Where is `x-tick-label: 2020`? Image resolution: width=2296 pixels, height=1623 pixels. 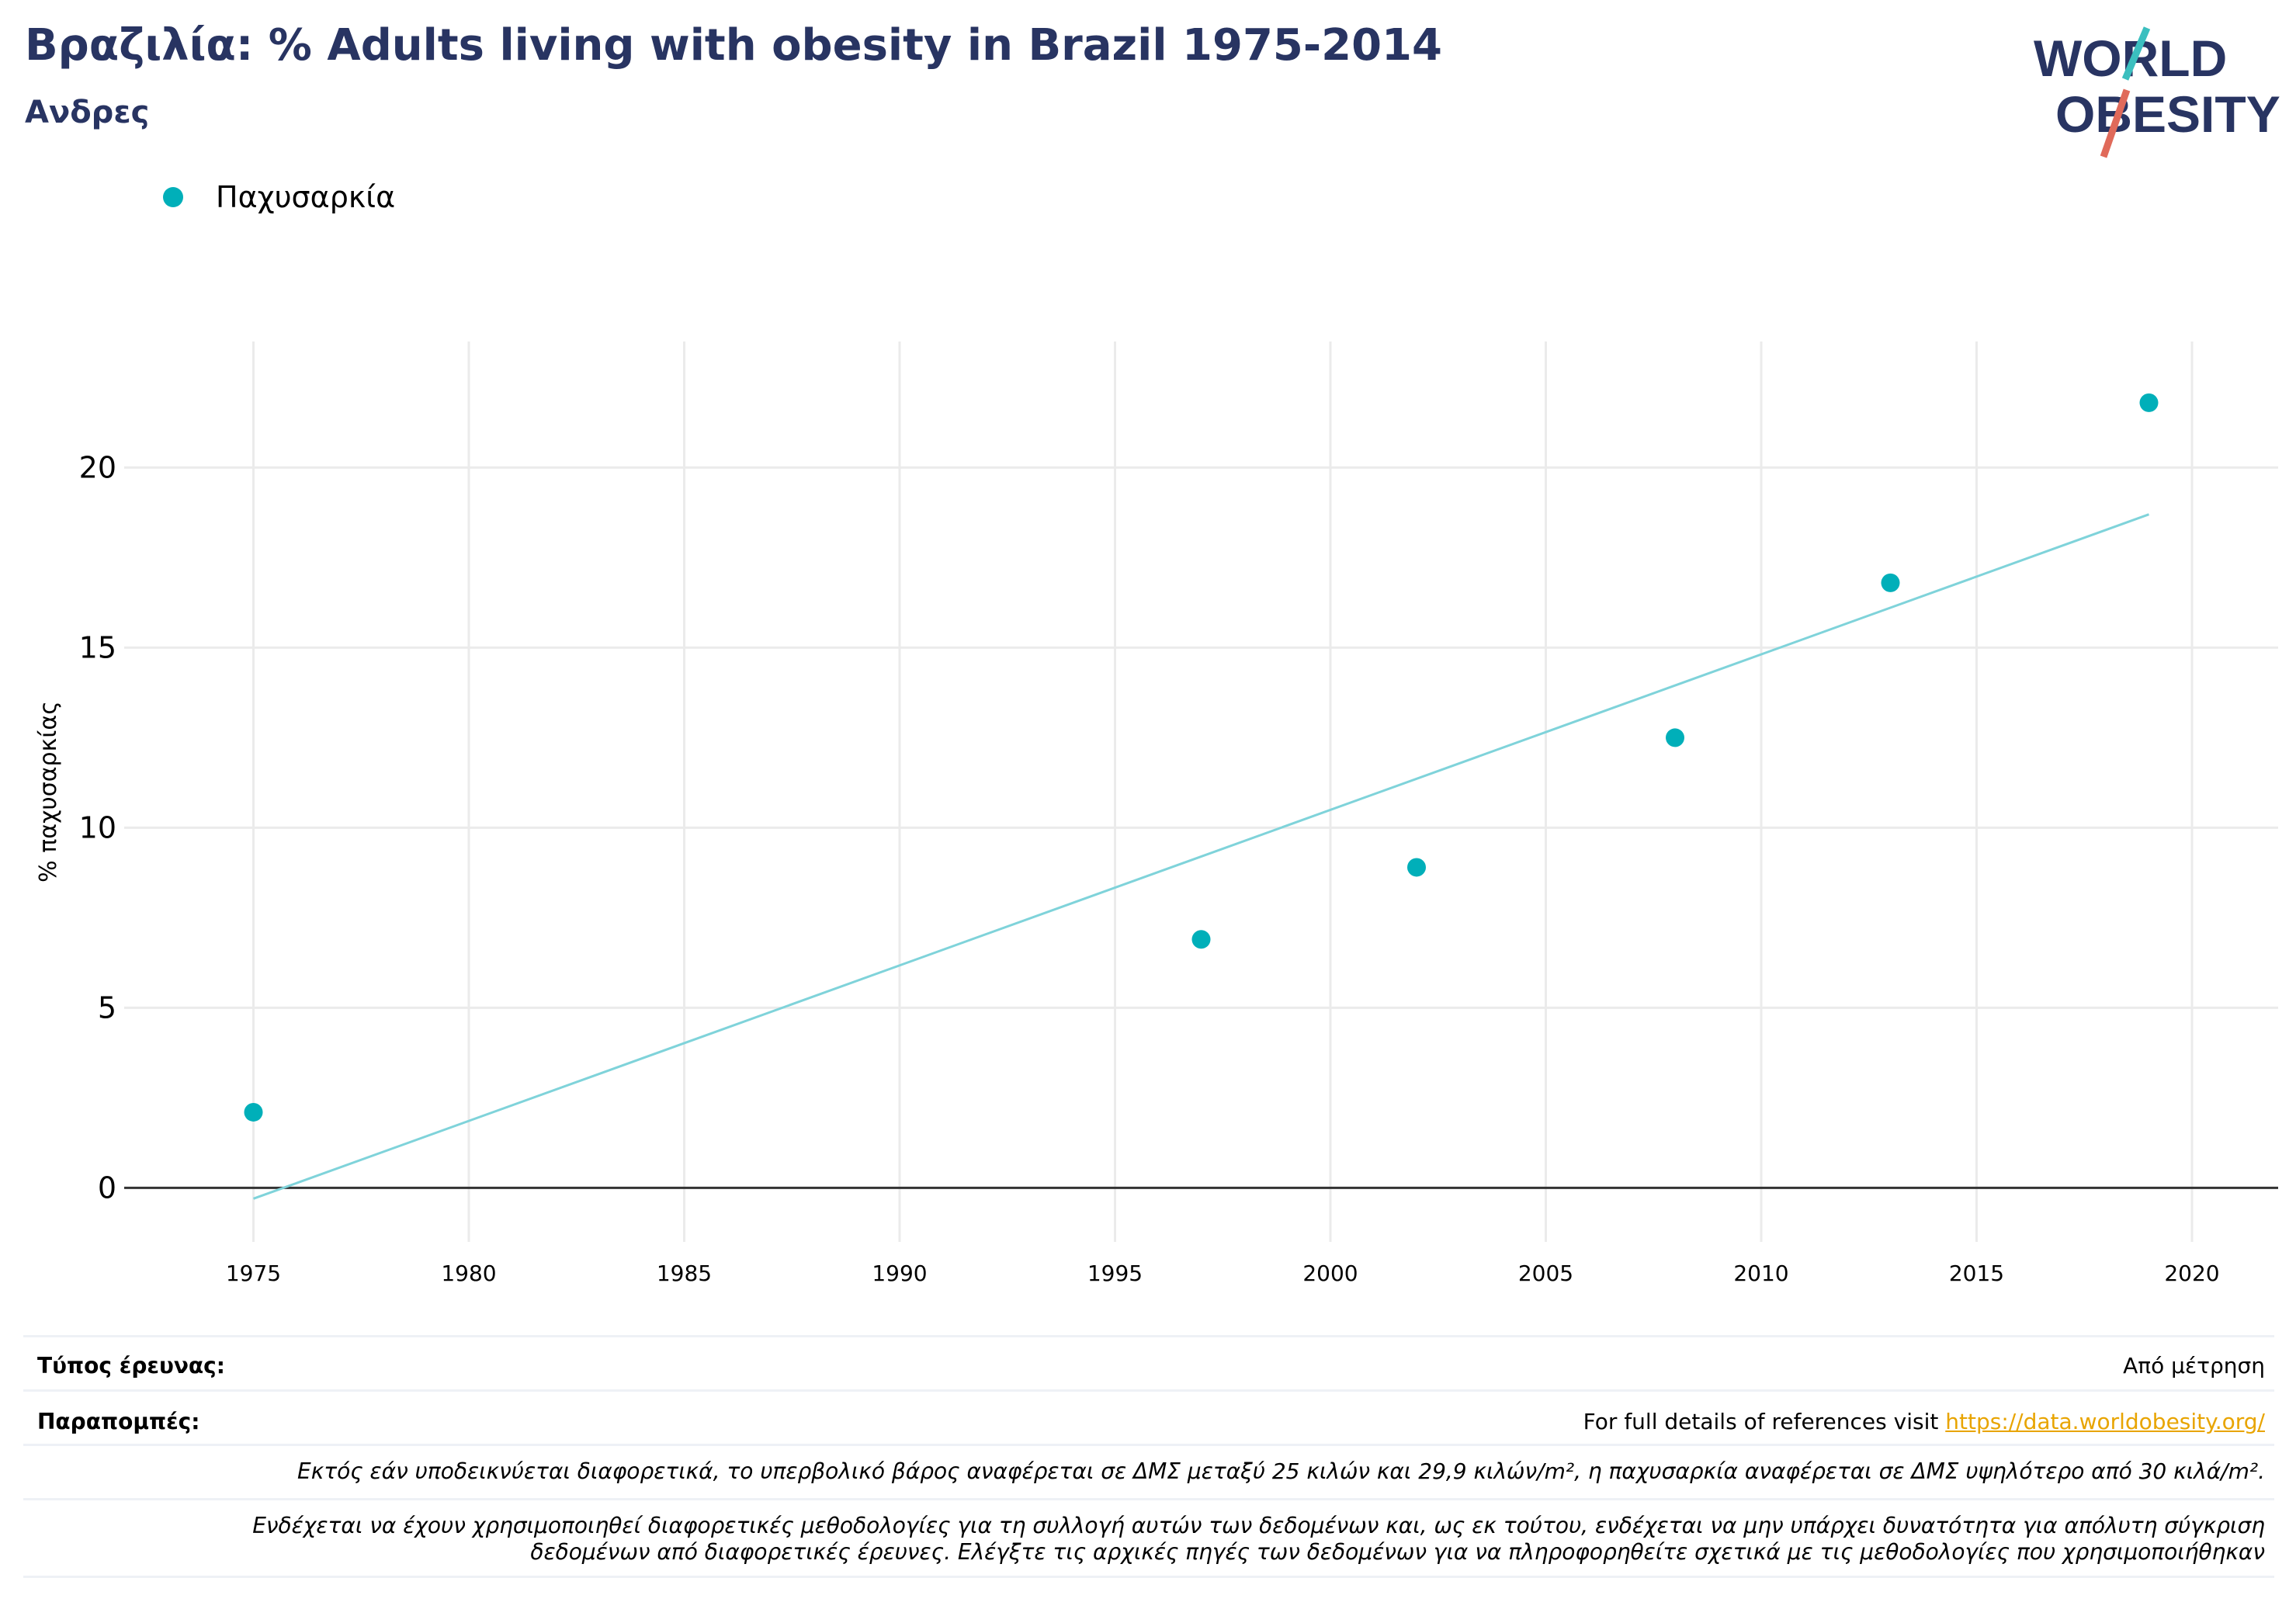
x-tick-label: 2020 is located at coordinates (2191, 1273).